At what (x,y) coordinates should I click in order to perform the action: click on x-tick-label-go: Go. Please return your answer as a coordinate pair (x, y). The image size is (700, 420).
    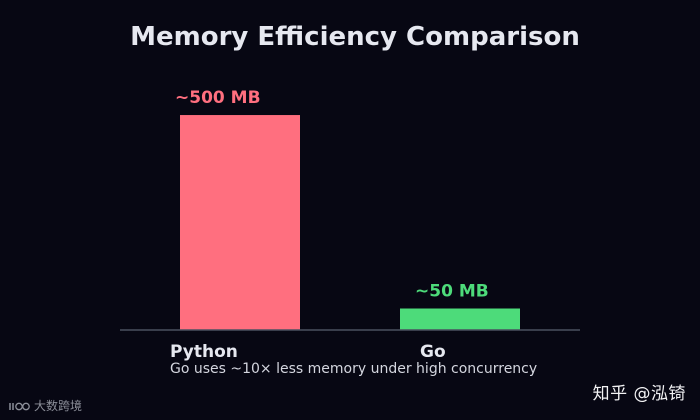
    Looking at the image, I should click on (433, 352).